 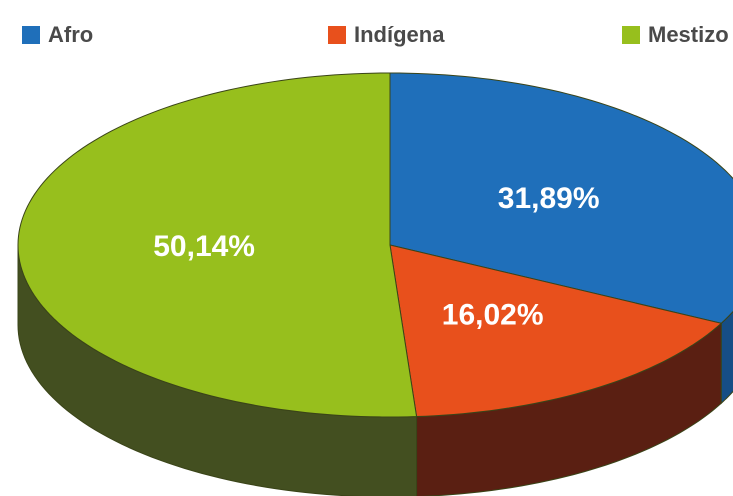 I want to click on legend-label: Indígena, so click(x=399, y=34).